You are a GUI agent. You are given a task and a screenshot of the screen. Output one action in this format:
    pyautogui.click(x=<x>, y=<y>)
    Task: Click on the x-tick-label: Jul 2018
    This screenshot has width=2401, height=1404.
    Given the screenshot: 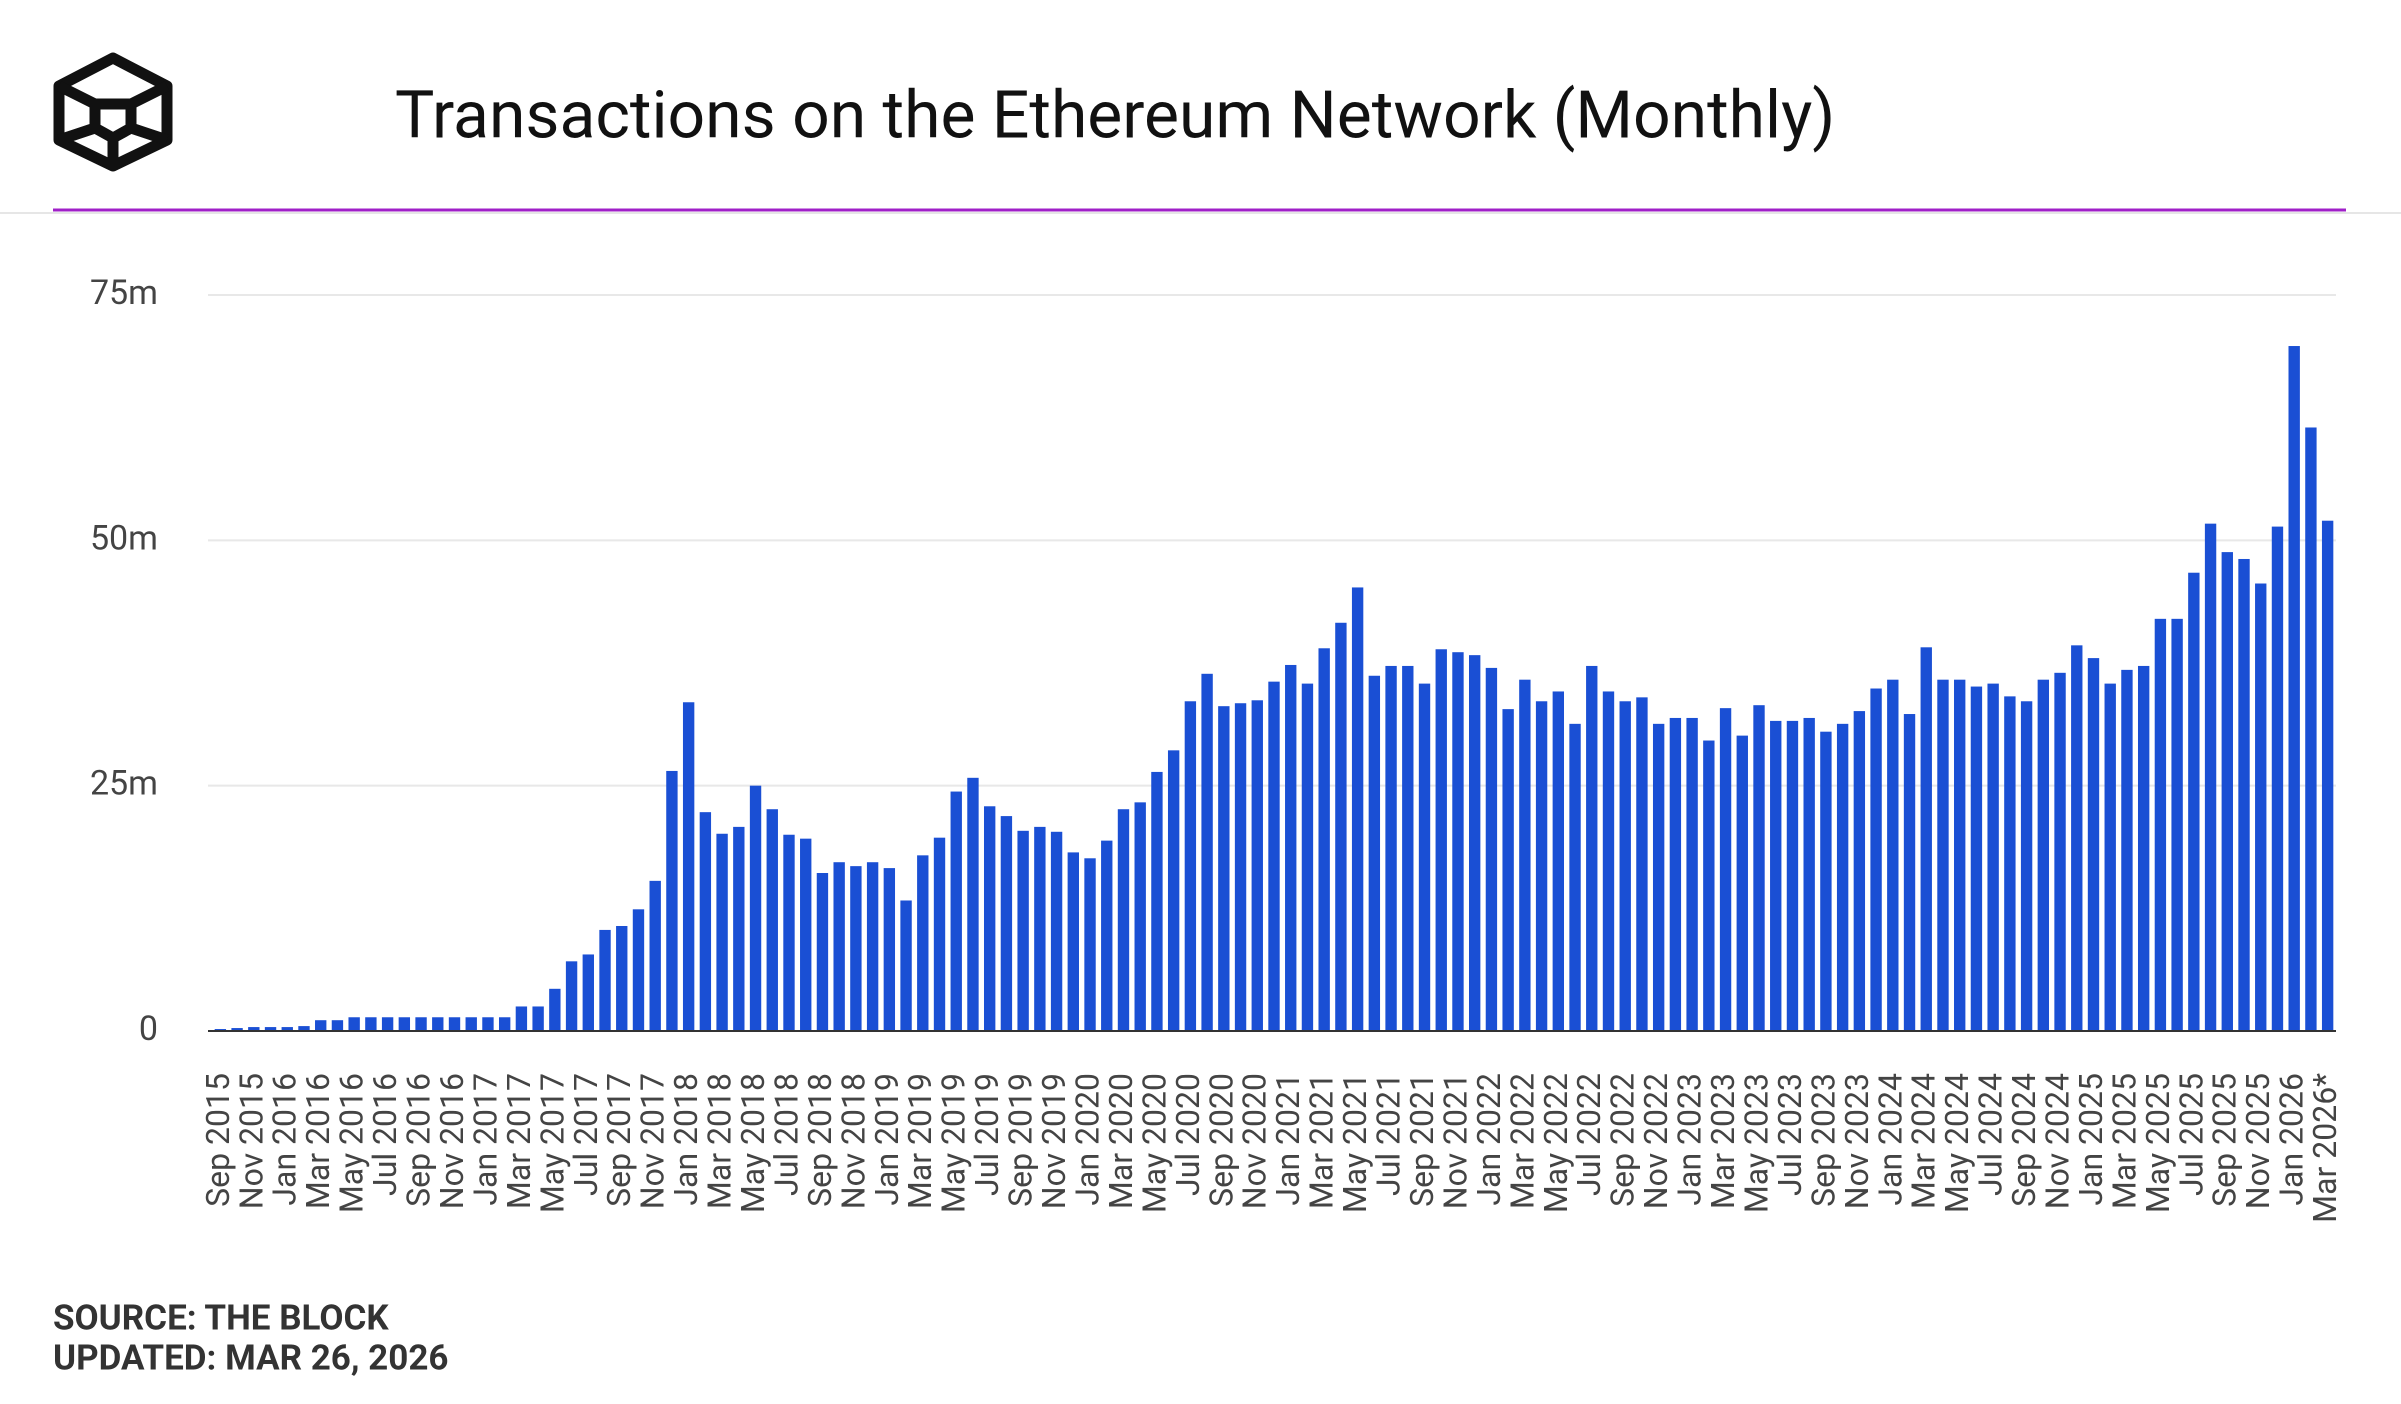 What is the action you would take?
    pyautogui.click(x=786, y=1134)
    